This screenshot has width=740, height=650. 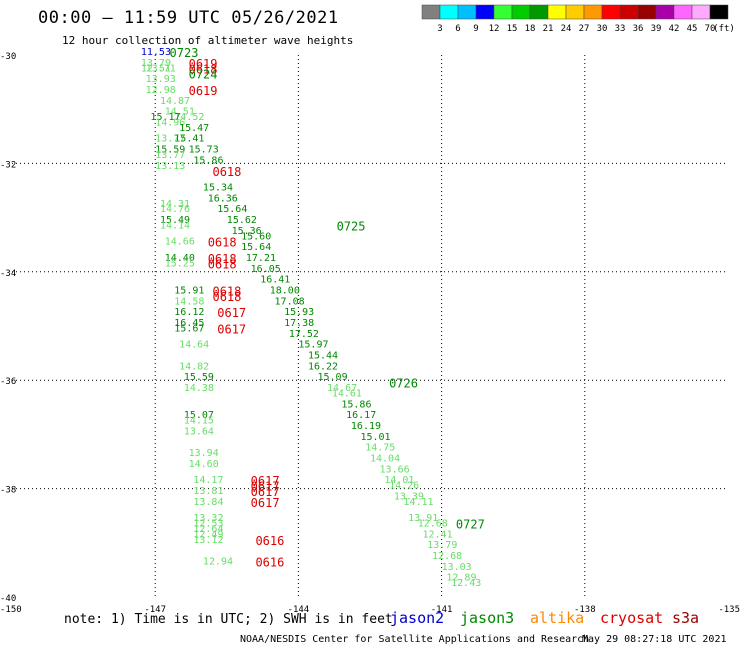 What do you see at coordinates (494, 29) in the screenshot?
I see `legend-label: 12` at bounding box center [494, 29].